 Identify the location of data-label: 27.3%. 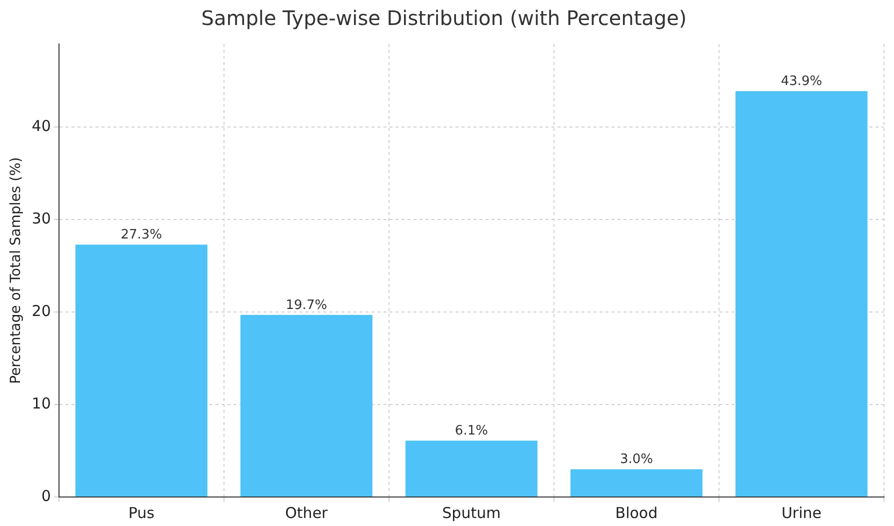
(141, 234).